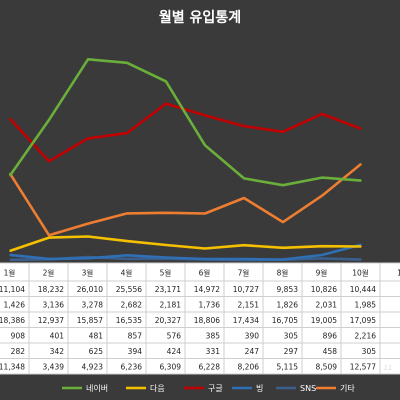  Describe the element at coordinates (168, 289) in the screenshot. I see `table-cell: 23,171` at that location.